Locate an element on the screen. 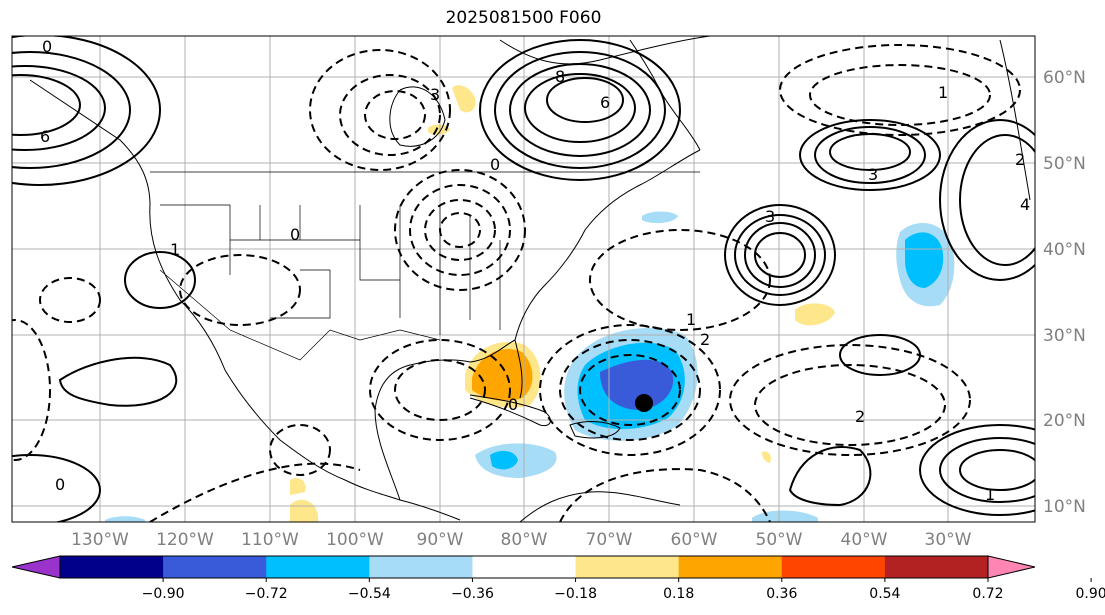  contour-label-4: 4 is located at coordinates (1025, 204).